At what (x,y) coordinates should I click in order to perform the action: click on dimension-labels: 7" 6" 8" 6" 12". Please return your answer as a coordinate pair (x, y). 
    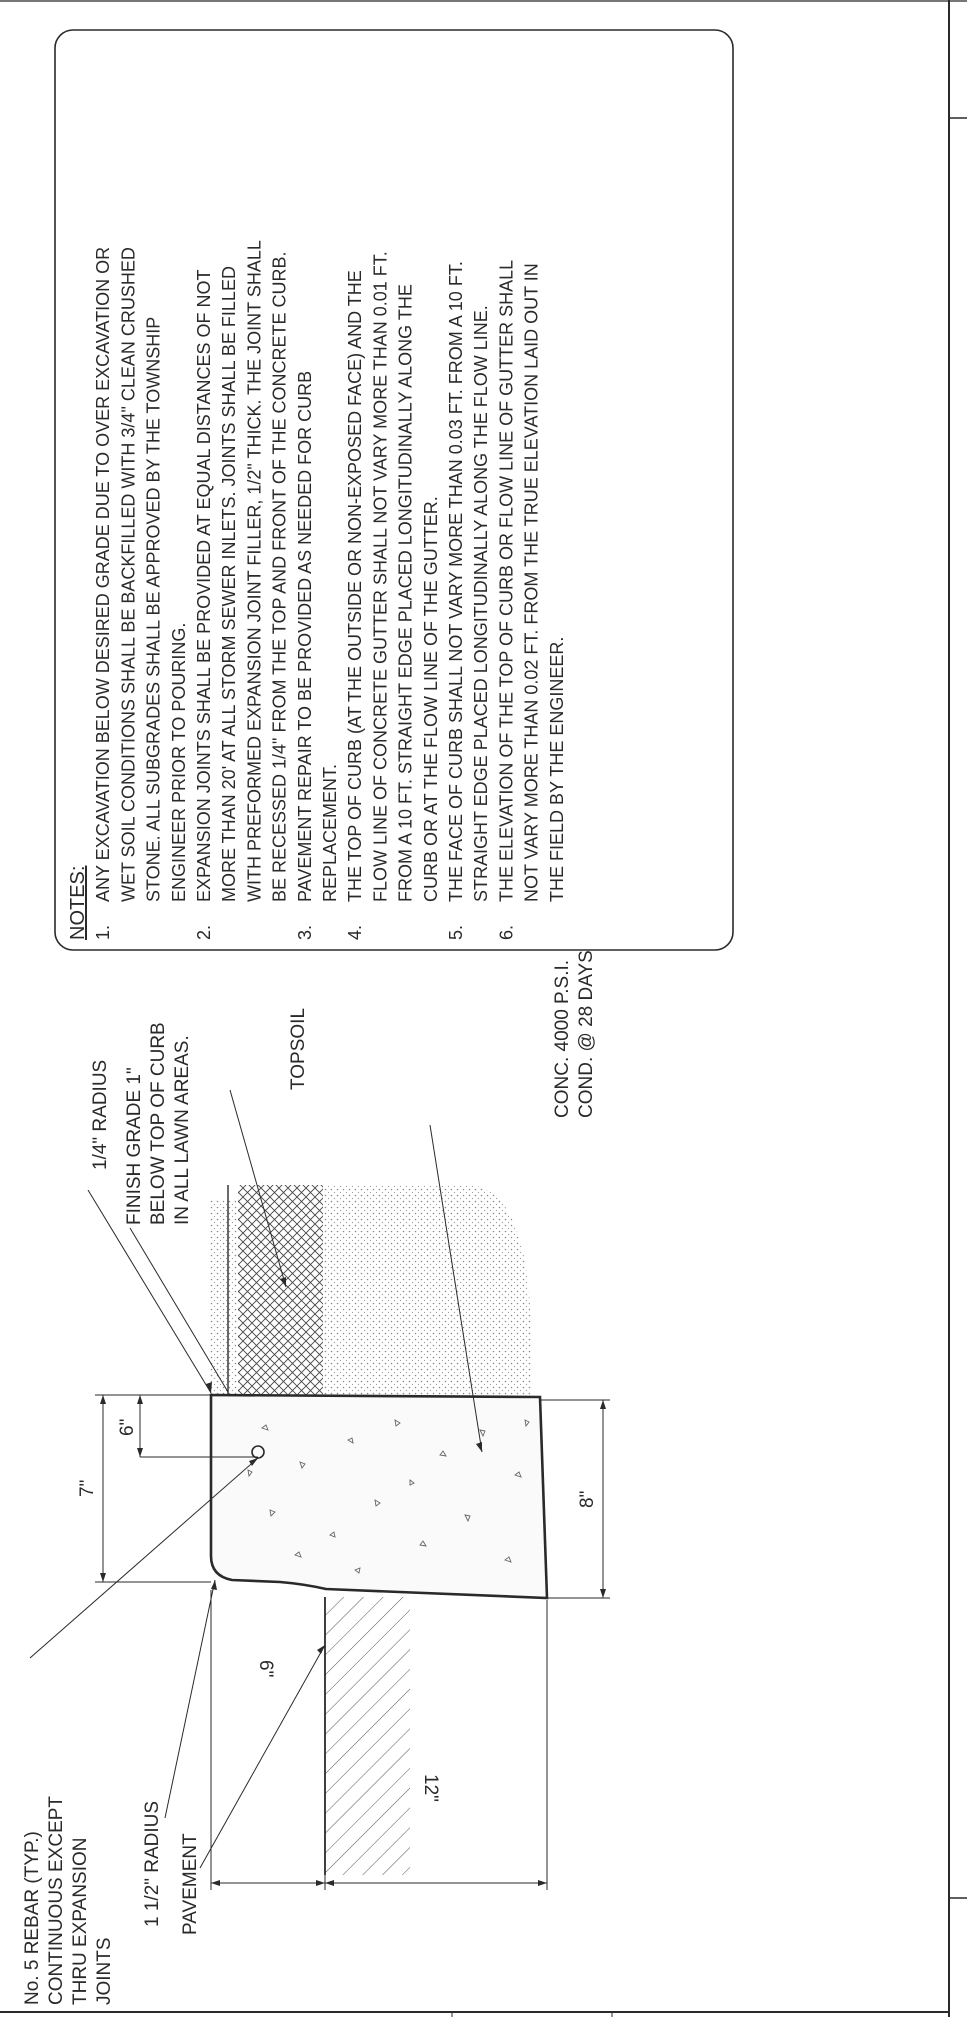
    Looking at the image, I should click on (337, 1610).